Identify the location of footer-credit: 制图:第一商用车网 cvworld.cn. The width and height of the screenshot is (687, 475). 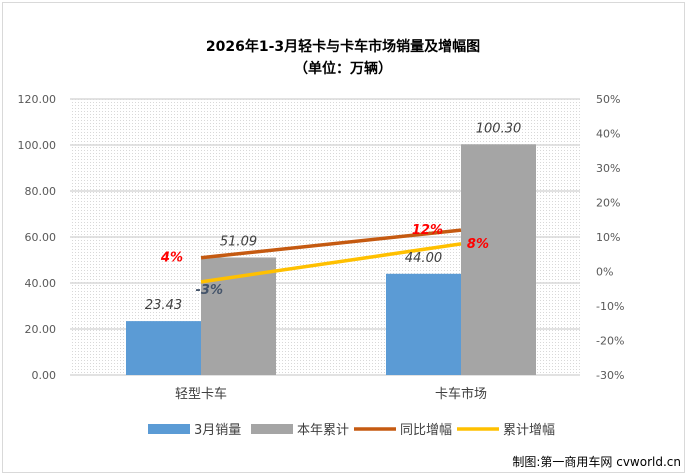
(596, 461).